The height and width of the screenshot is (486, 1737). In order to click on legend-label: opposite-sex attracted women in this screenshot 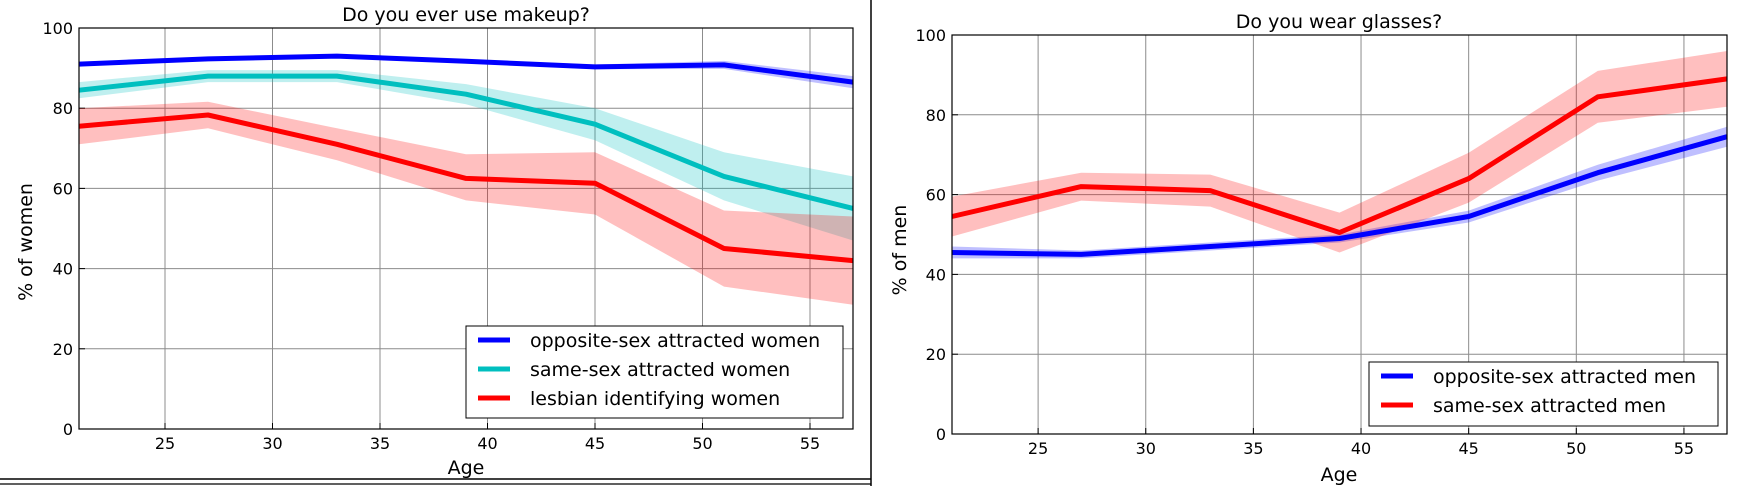, I will do `click(675, 341)`.